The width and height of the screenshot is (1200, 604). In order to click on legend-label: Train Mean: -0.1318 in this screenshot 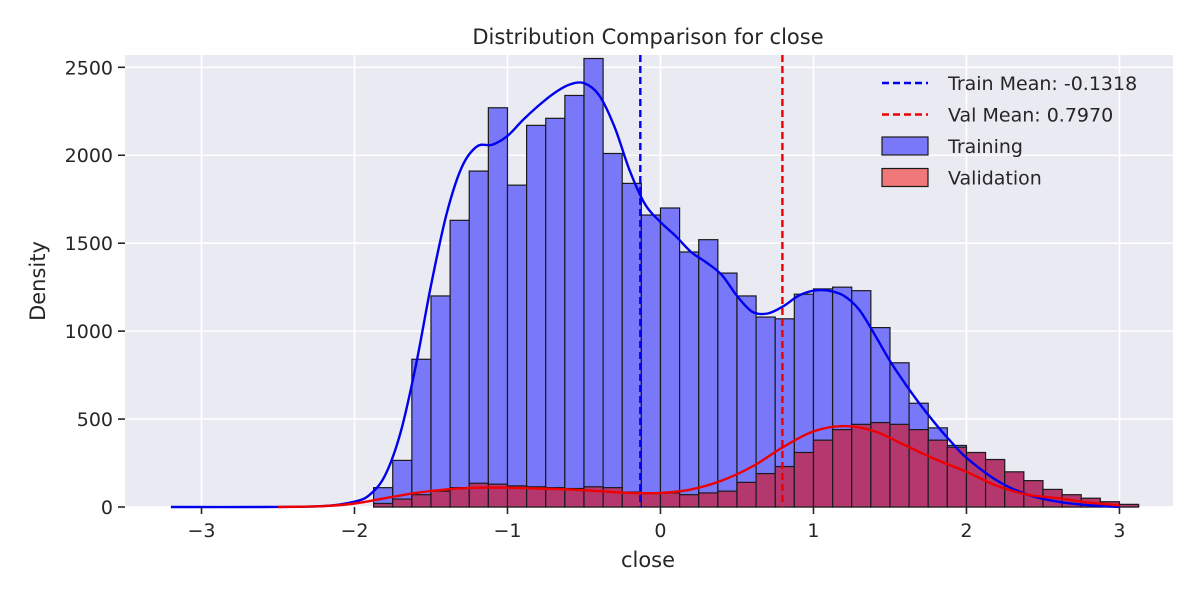, I will do `click(1042, 84)`.